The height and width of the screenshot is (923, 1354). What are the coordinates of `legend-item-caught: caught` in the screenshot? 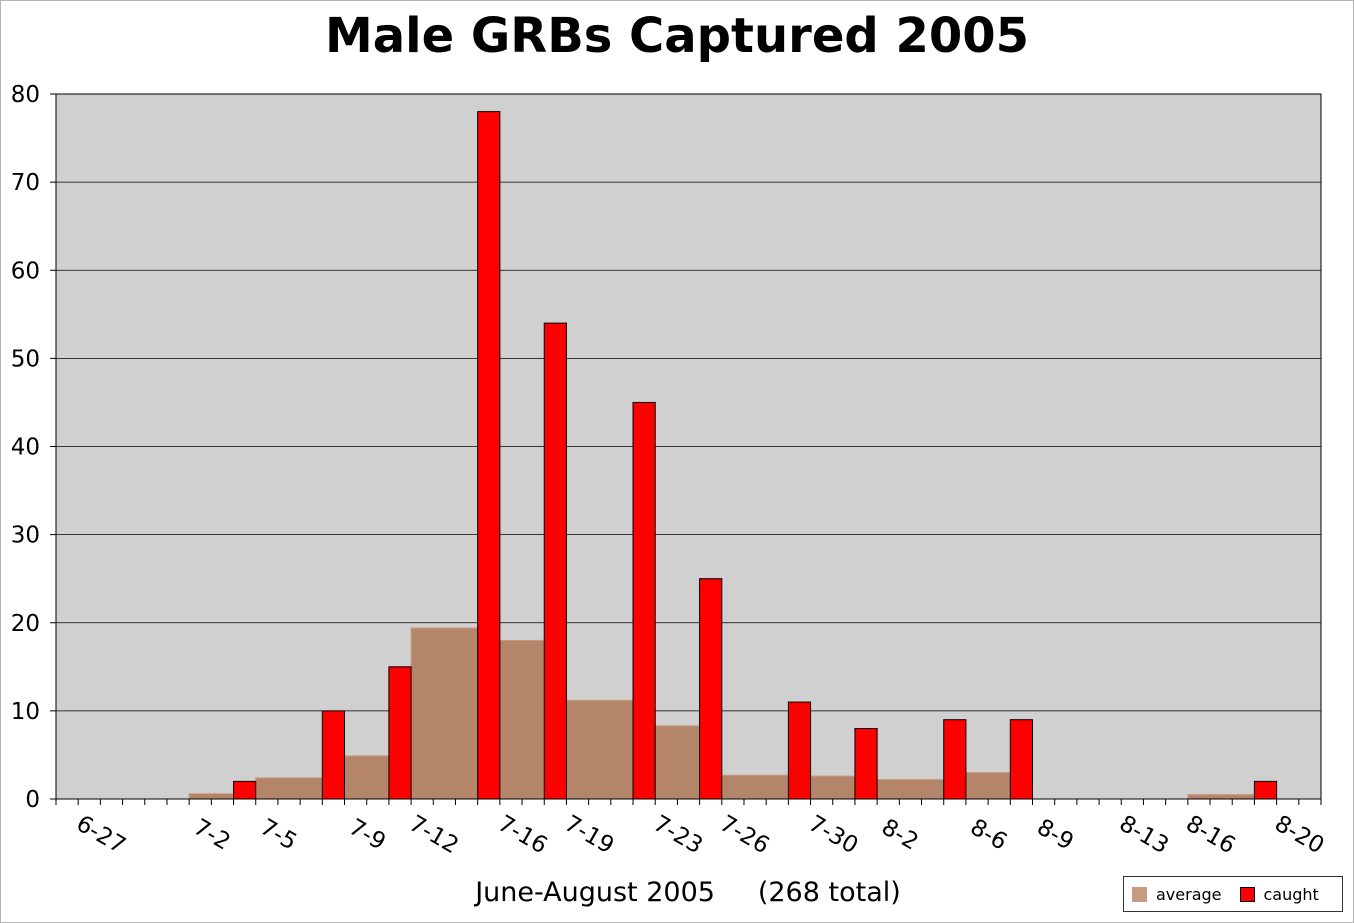 It's located at (1279, 894).